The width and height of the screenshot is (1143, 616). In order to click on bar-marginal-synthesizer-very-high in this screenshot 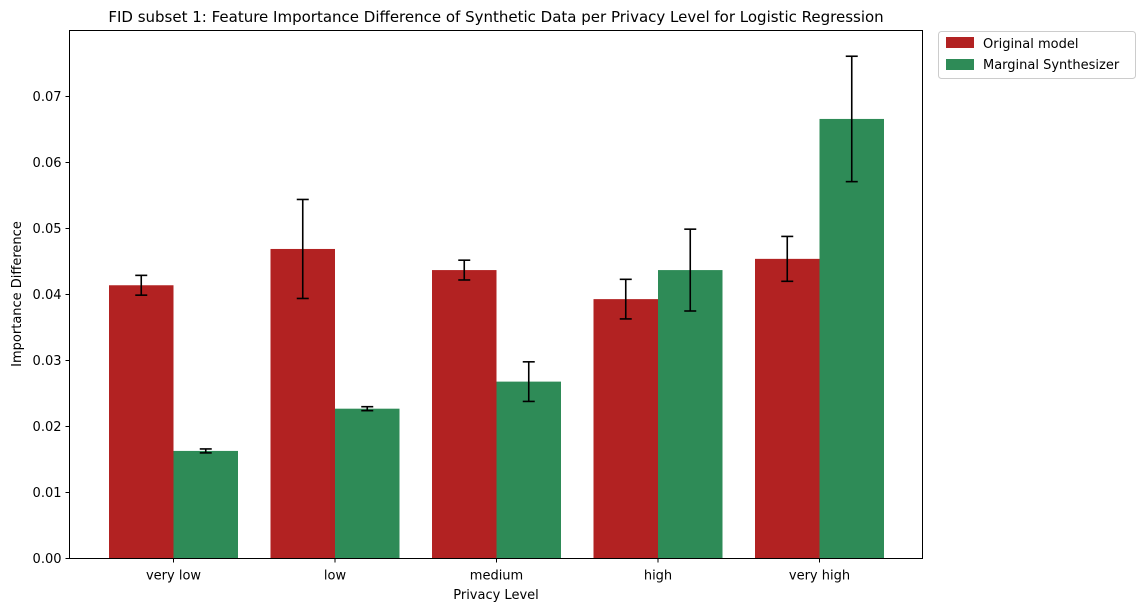, I will do `click(851, 338)`.